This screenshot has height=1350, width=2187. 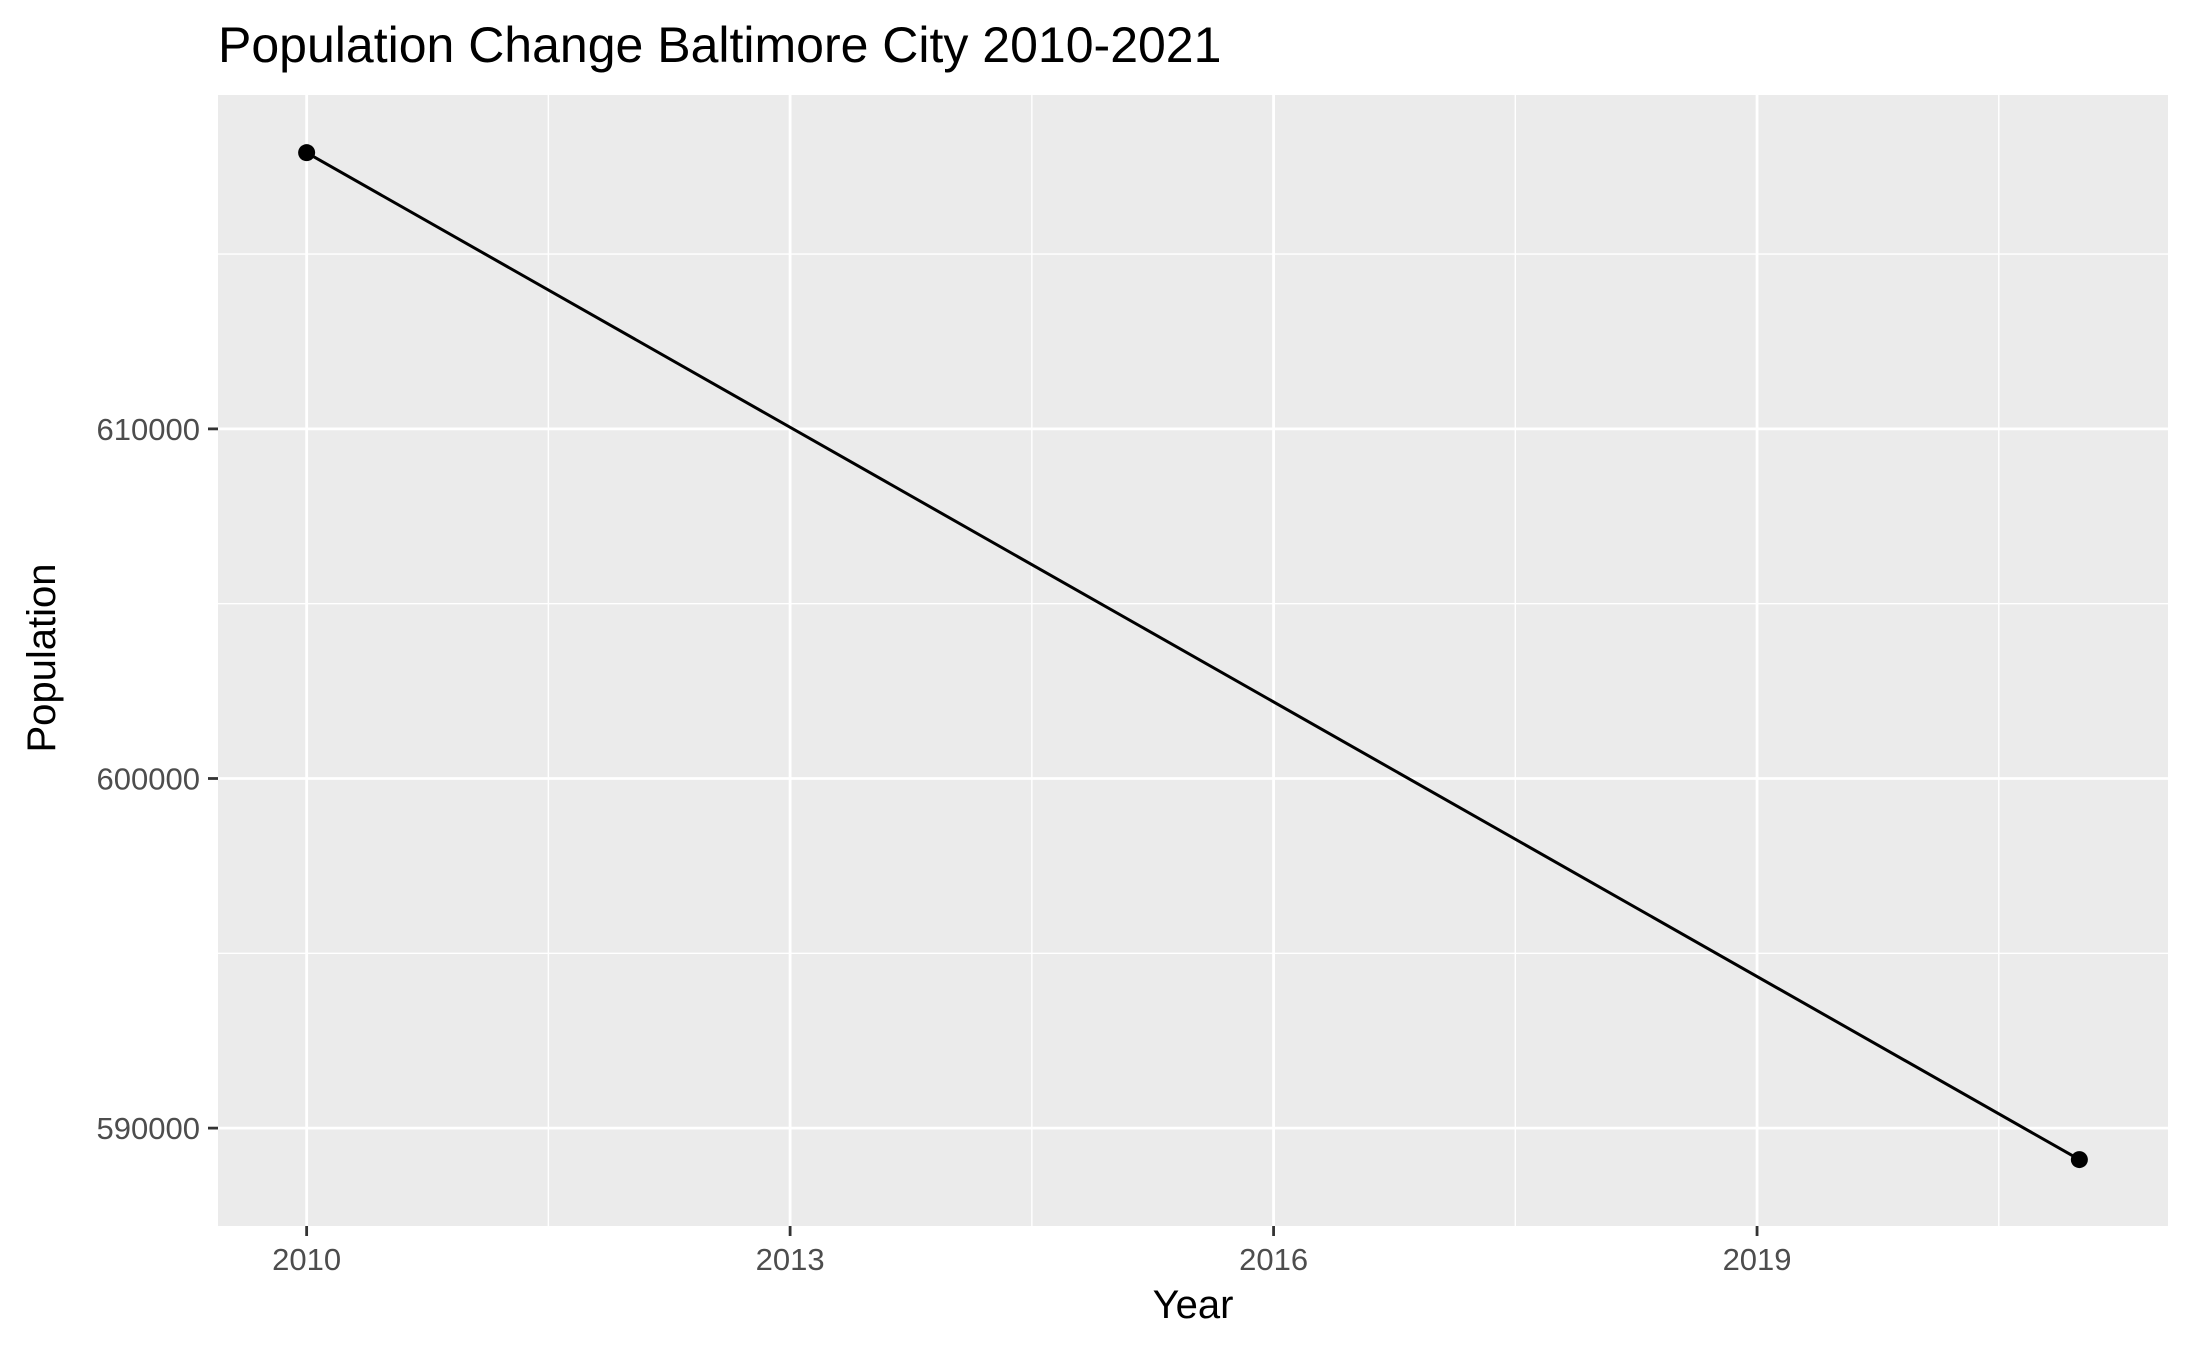 What do you see at coordinates (790, 1259) in the screenshot?
I see `x-tick-label: 2013` at bounding box center [790, 1259].